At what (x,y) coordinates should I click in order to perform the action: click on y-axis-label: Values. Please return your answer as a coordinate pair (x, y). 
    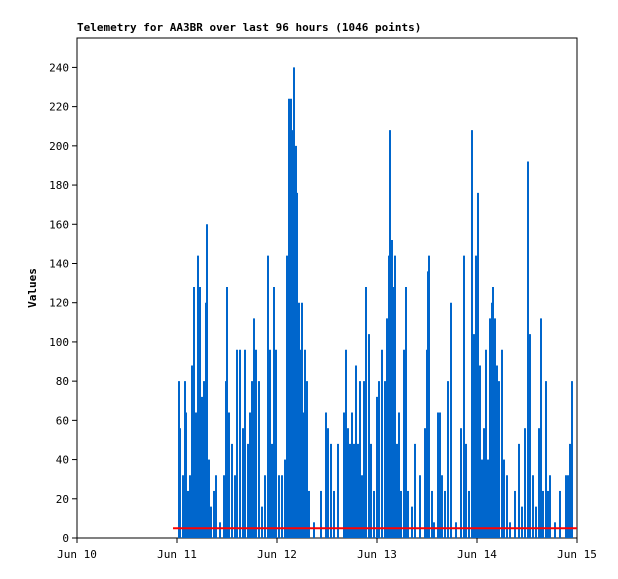
    Looking at the image, I should click on (32, 288).